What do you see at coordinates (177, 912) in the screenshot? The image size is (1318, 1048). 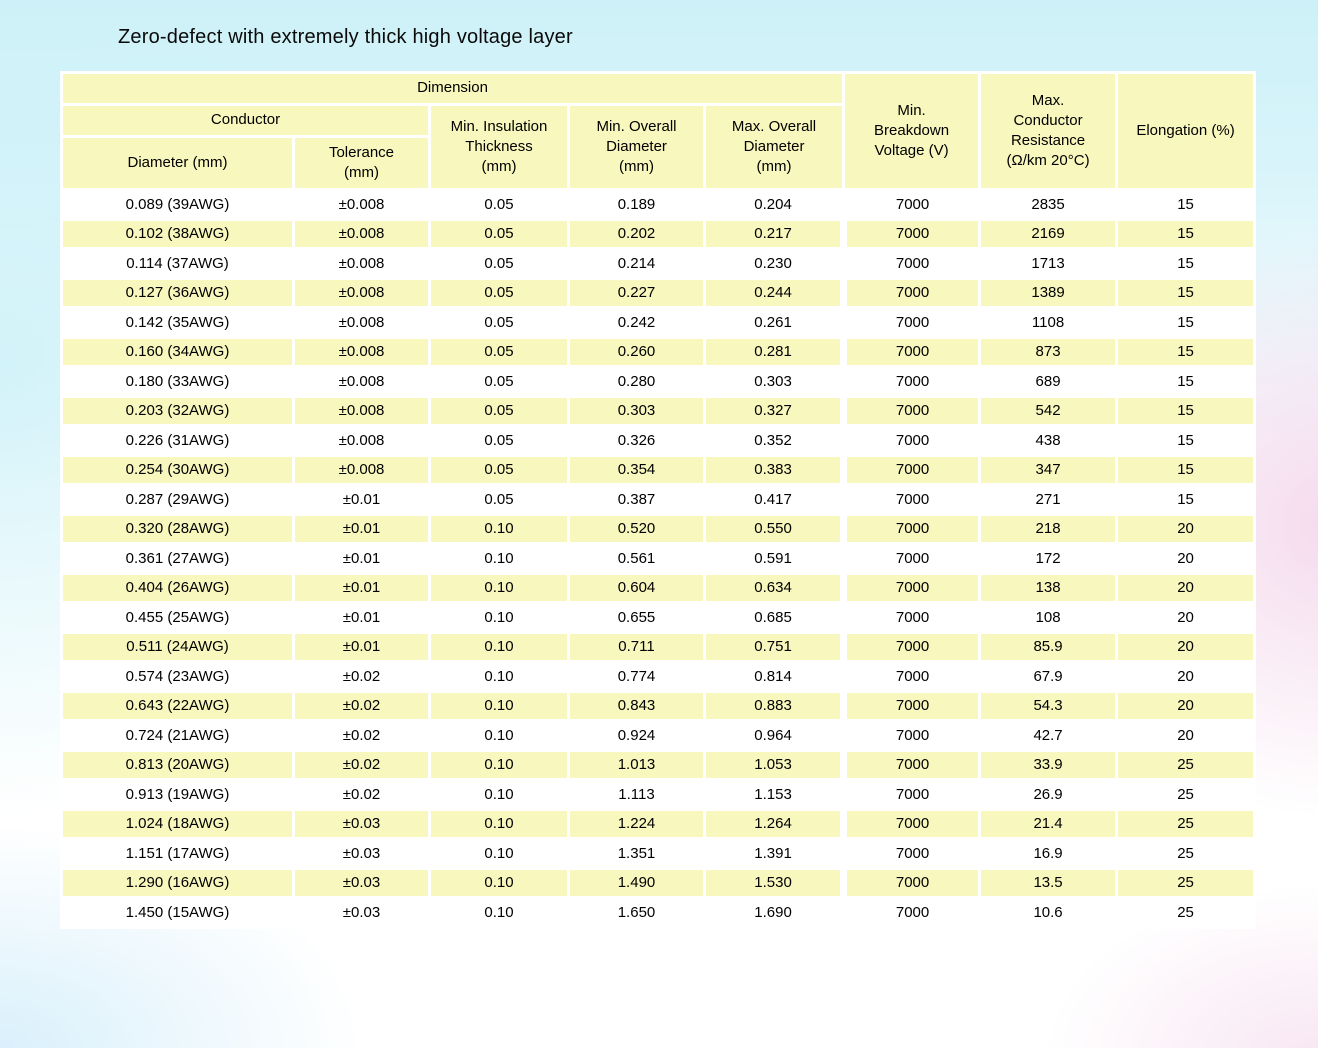 I see `table-cell: 1.450 (15AWG)` at bounding box center [177, 912].